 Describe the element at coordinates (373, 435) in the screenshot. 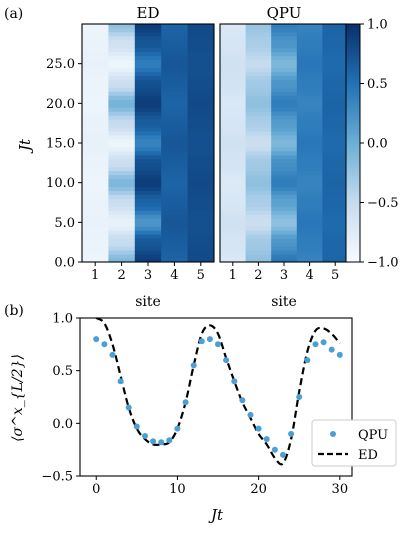

I see `legend-qpu-label: QPU` at that location.